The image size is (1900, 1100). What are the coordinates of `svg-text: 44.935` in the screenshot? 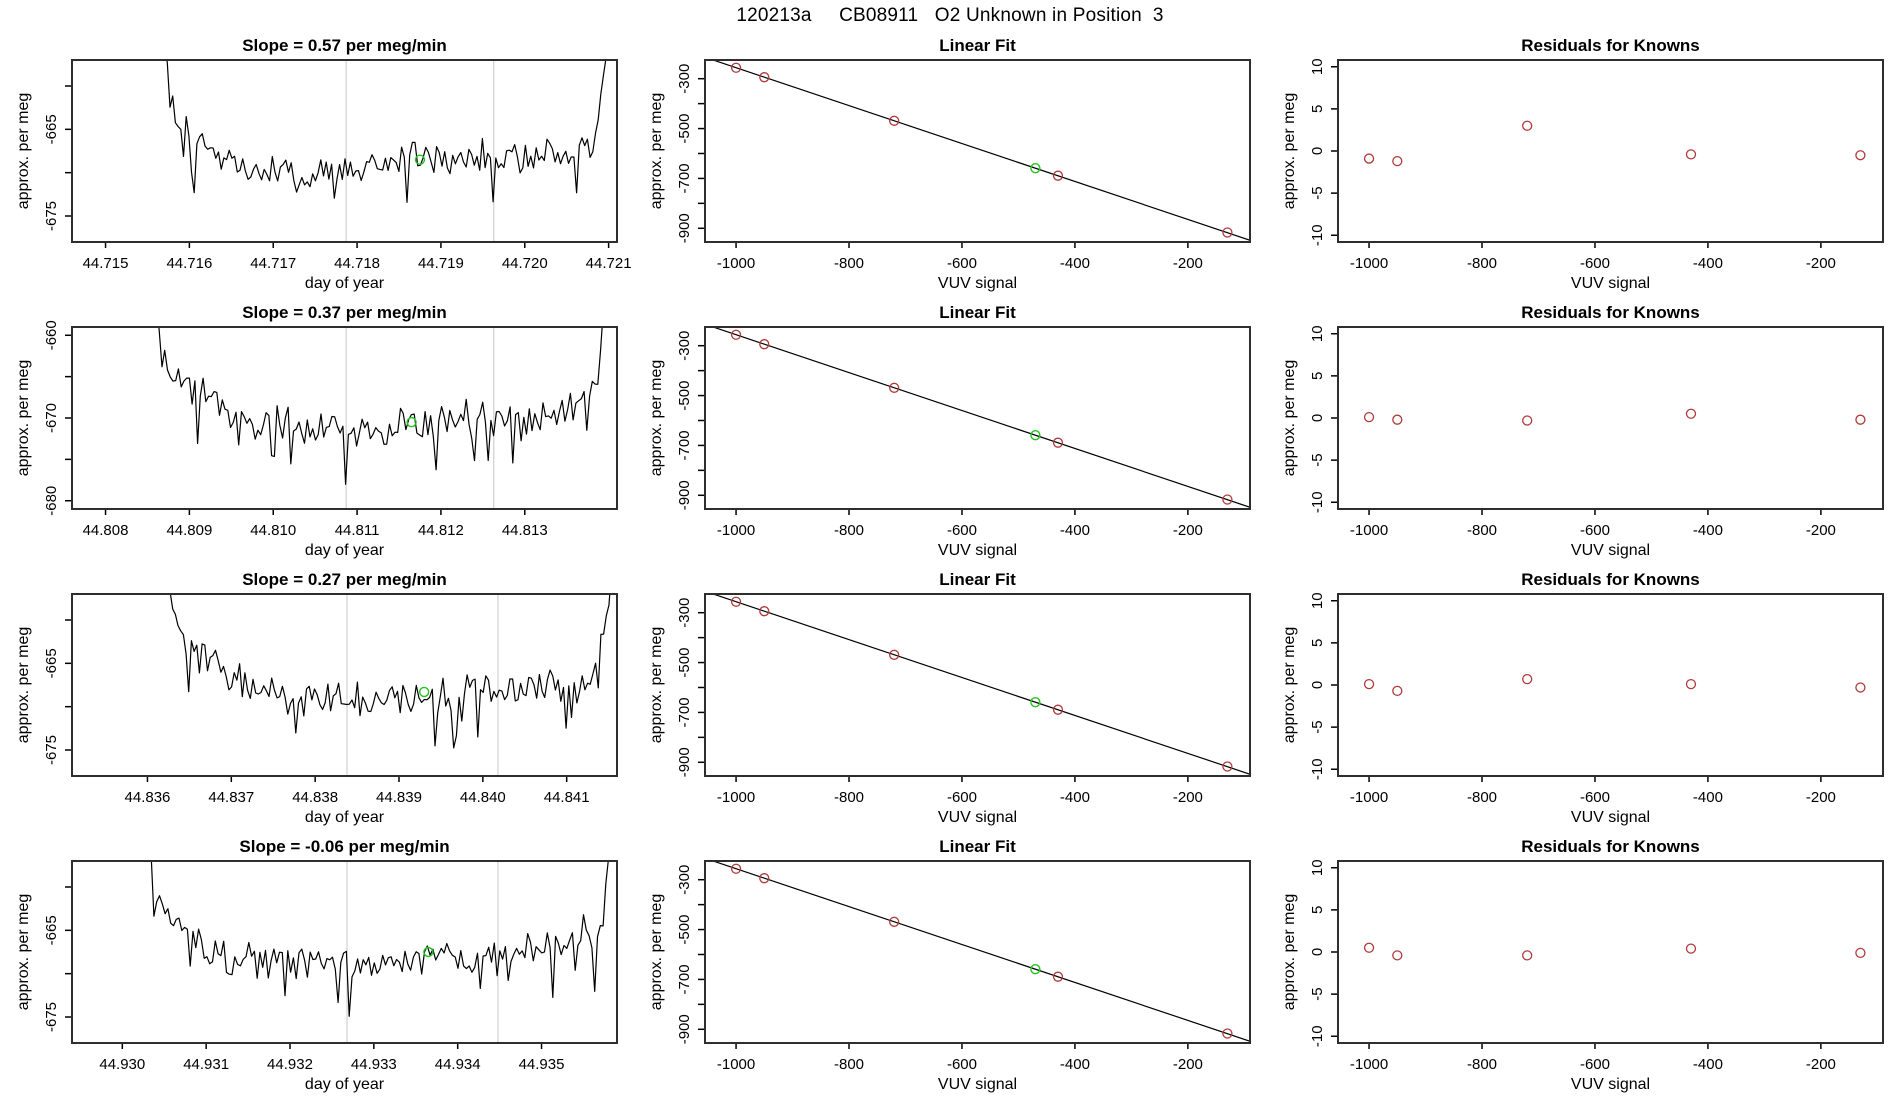 It's located at (542, 1064).